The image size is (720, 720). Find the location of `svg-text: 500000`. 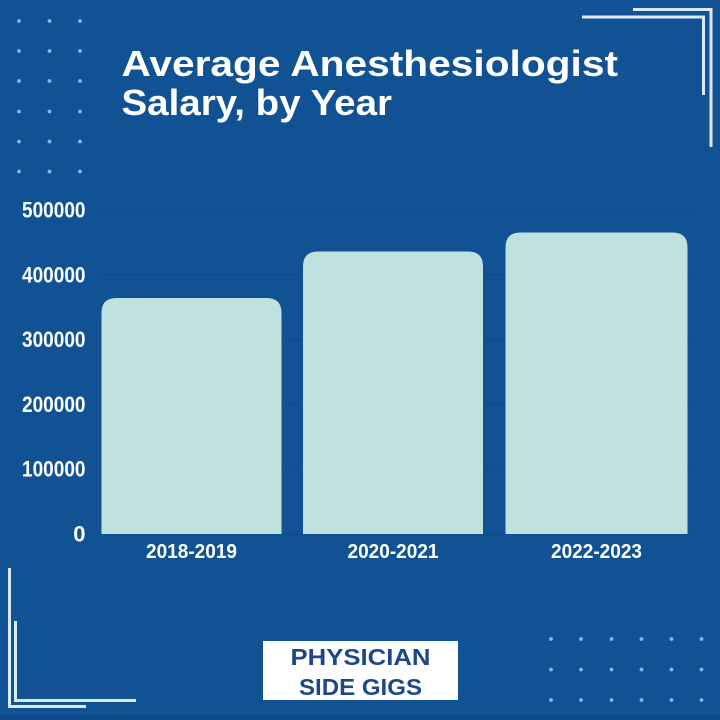

svg-text: 500000 is located at coordinates (54, 210).